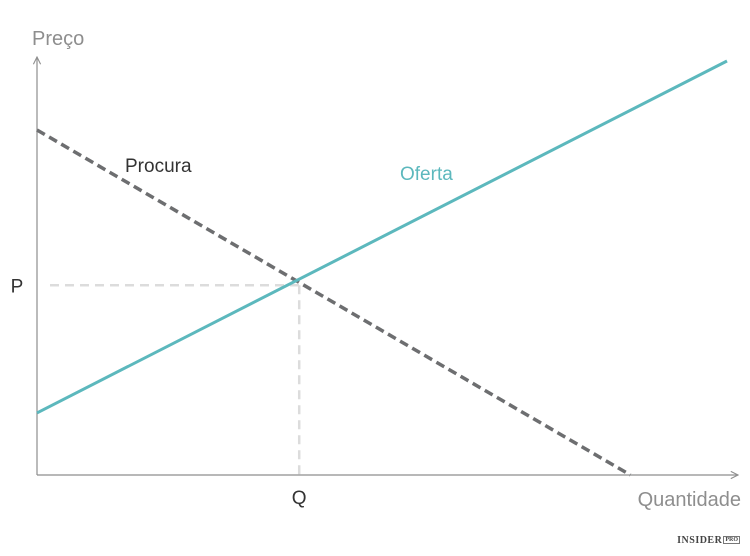 The height and width of the screenshot is (556, 750). I want to click on insider-pro-logo: INSIDER PRO, so click(708, 540).